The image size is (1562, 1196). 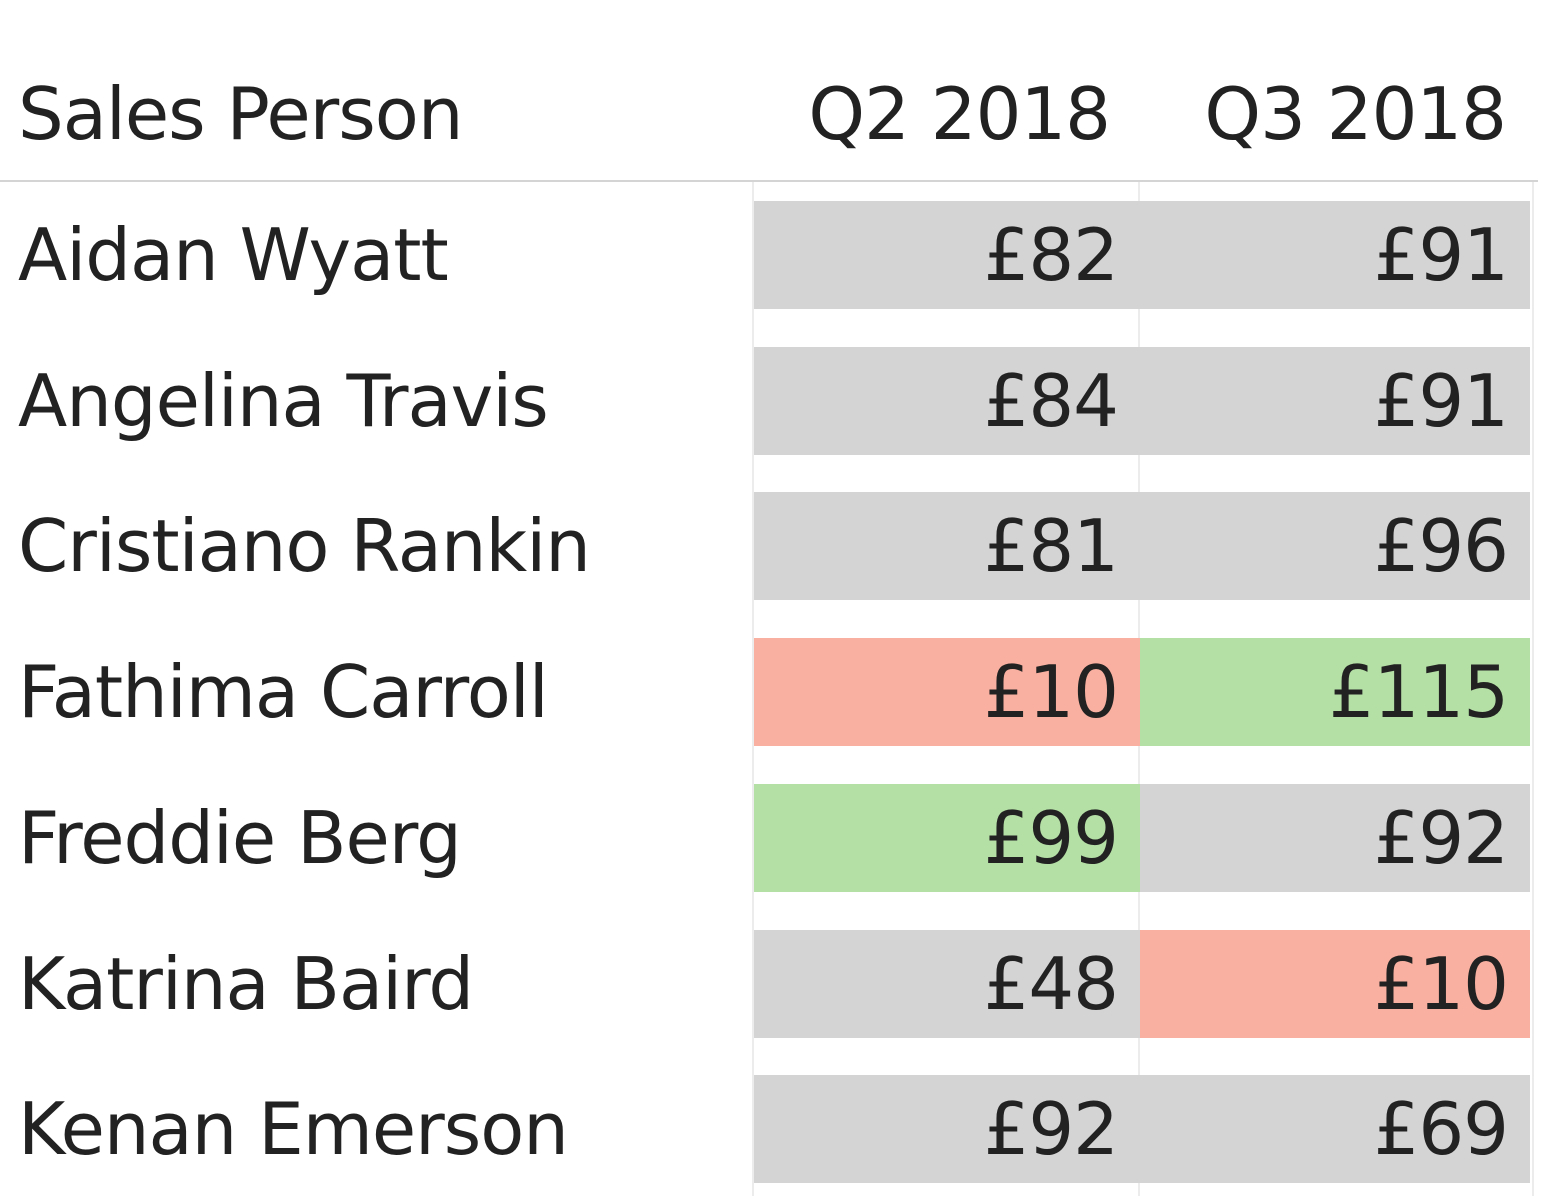 I want to click on row-name: Kenan Emerson, so click(x=293, y=1129).